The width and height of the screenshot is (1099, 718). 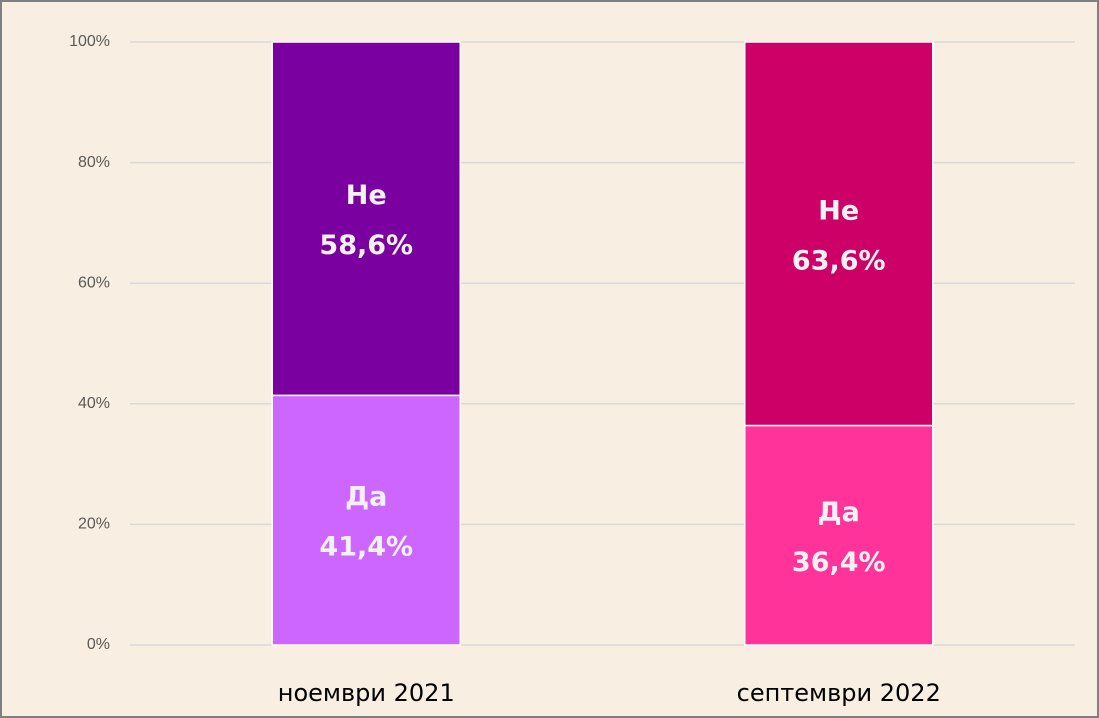 What do you see at coordinates (94, 524) in the screenshot?
I see `y-tick-label: 20%` at bounding box center [94, 524].